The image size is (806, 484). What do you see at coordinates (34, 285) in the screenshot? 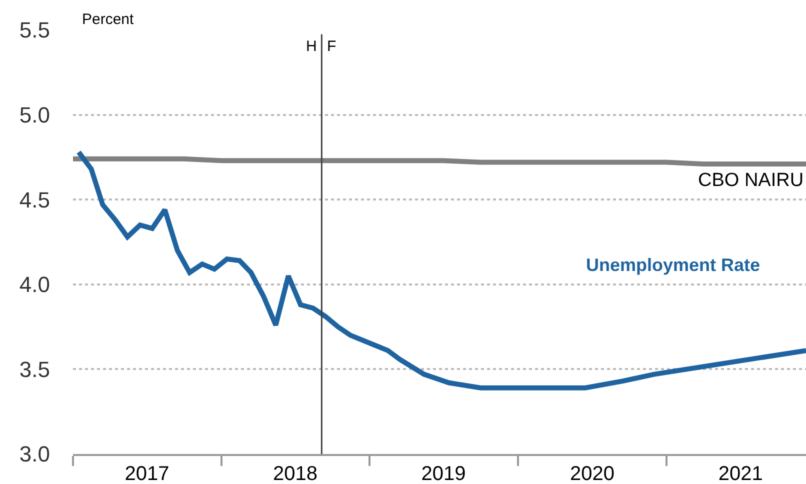
I see `y-tick-label: 4.0` at bounding box center [34, 285].